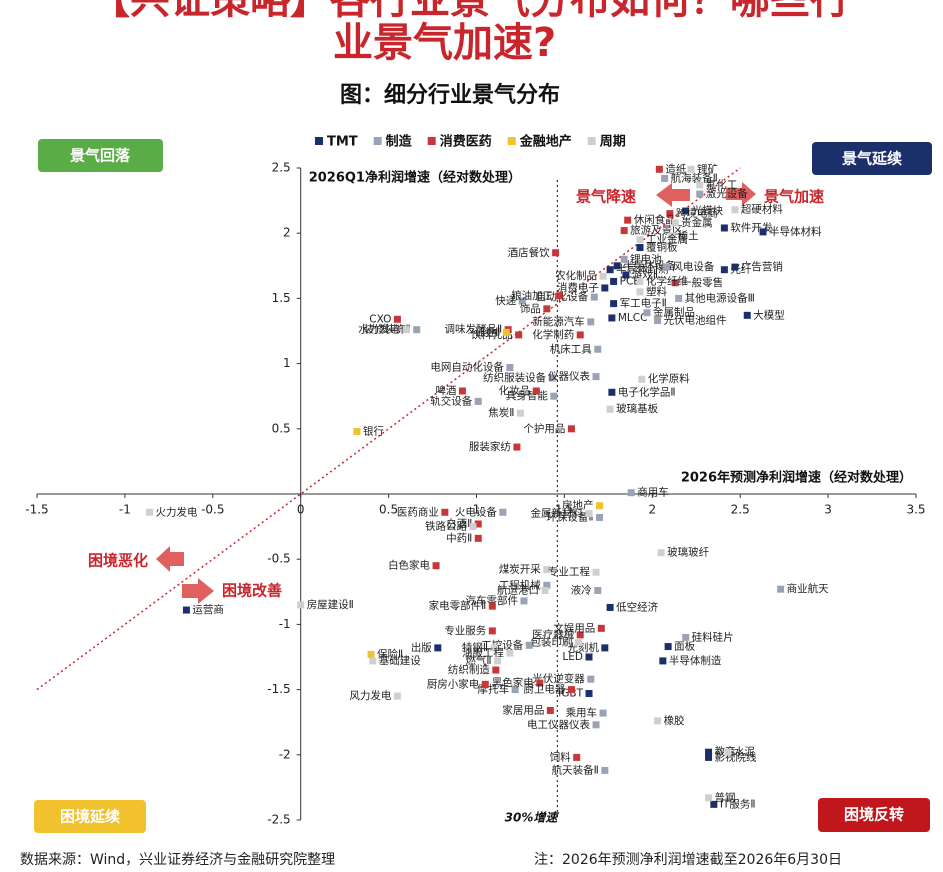  What do you see at coordinates (530, 308) in the screenshot?
I see `point-label: 饰品` at bounding box center [530, 308].